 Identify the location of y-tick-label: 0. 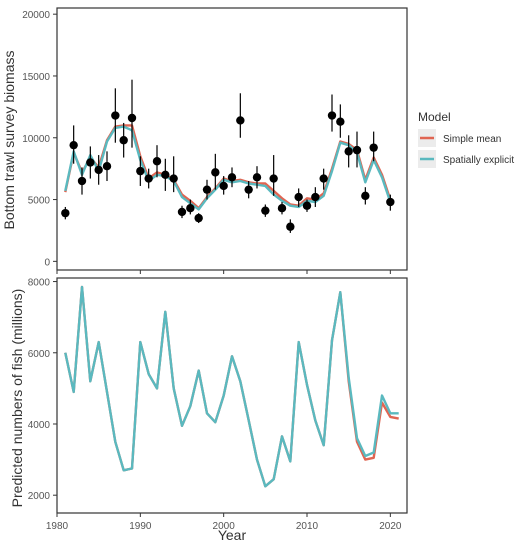
(47, 262).